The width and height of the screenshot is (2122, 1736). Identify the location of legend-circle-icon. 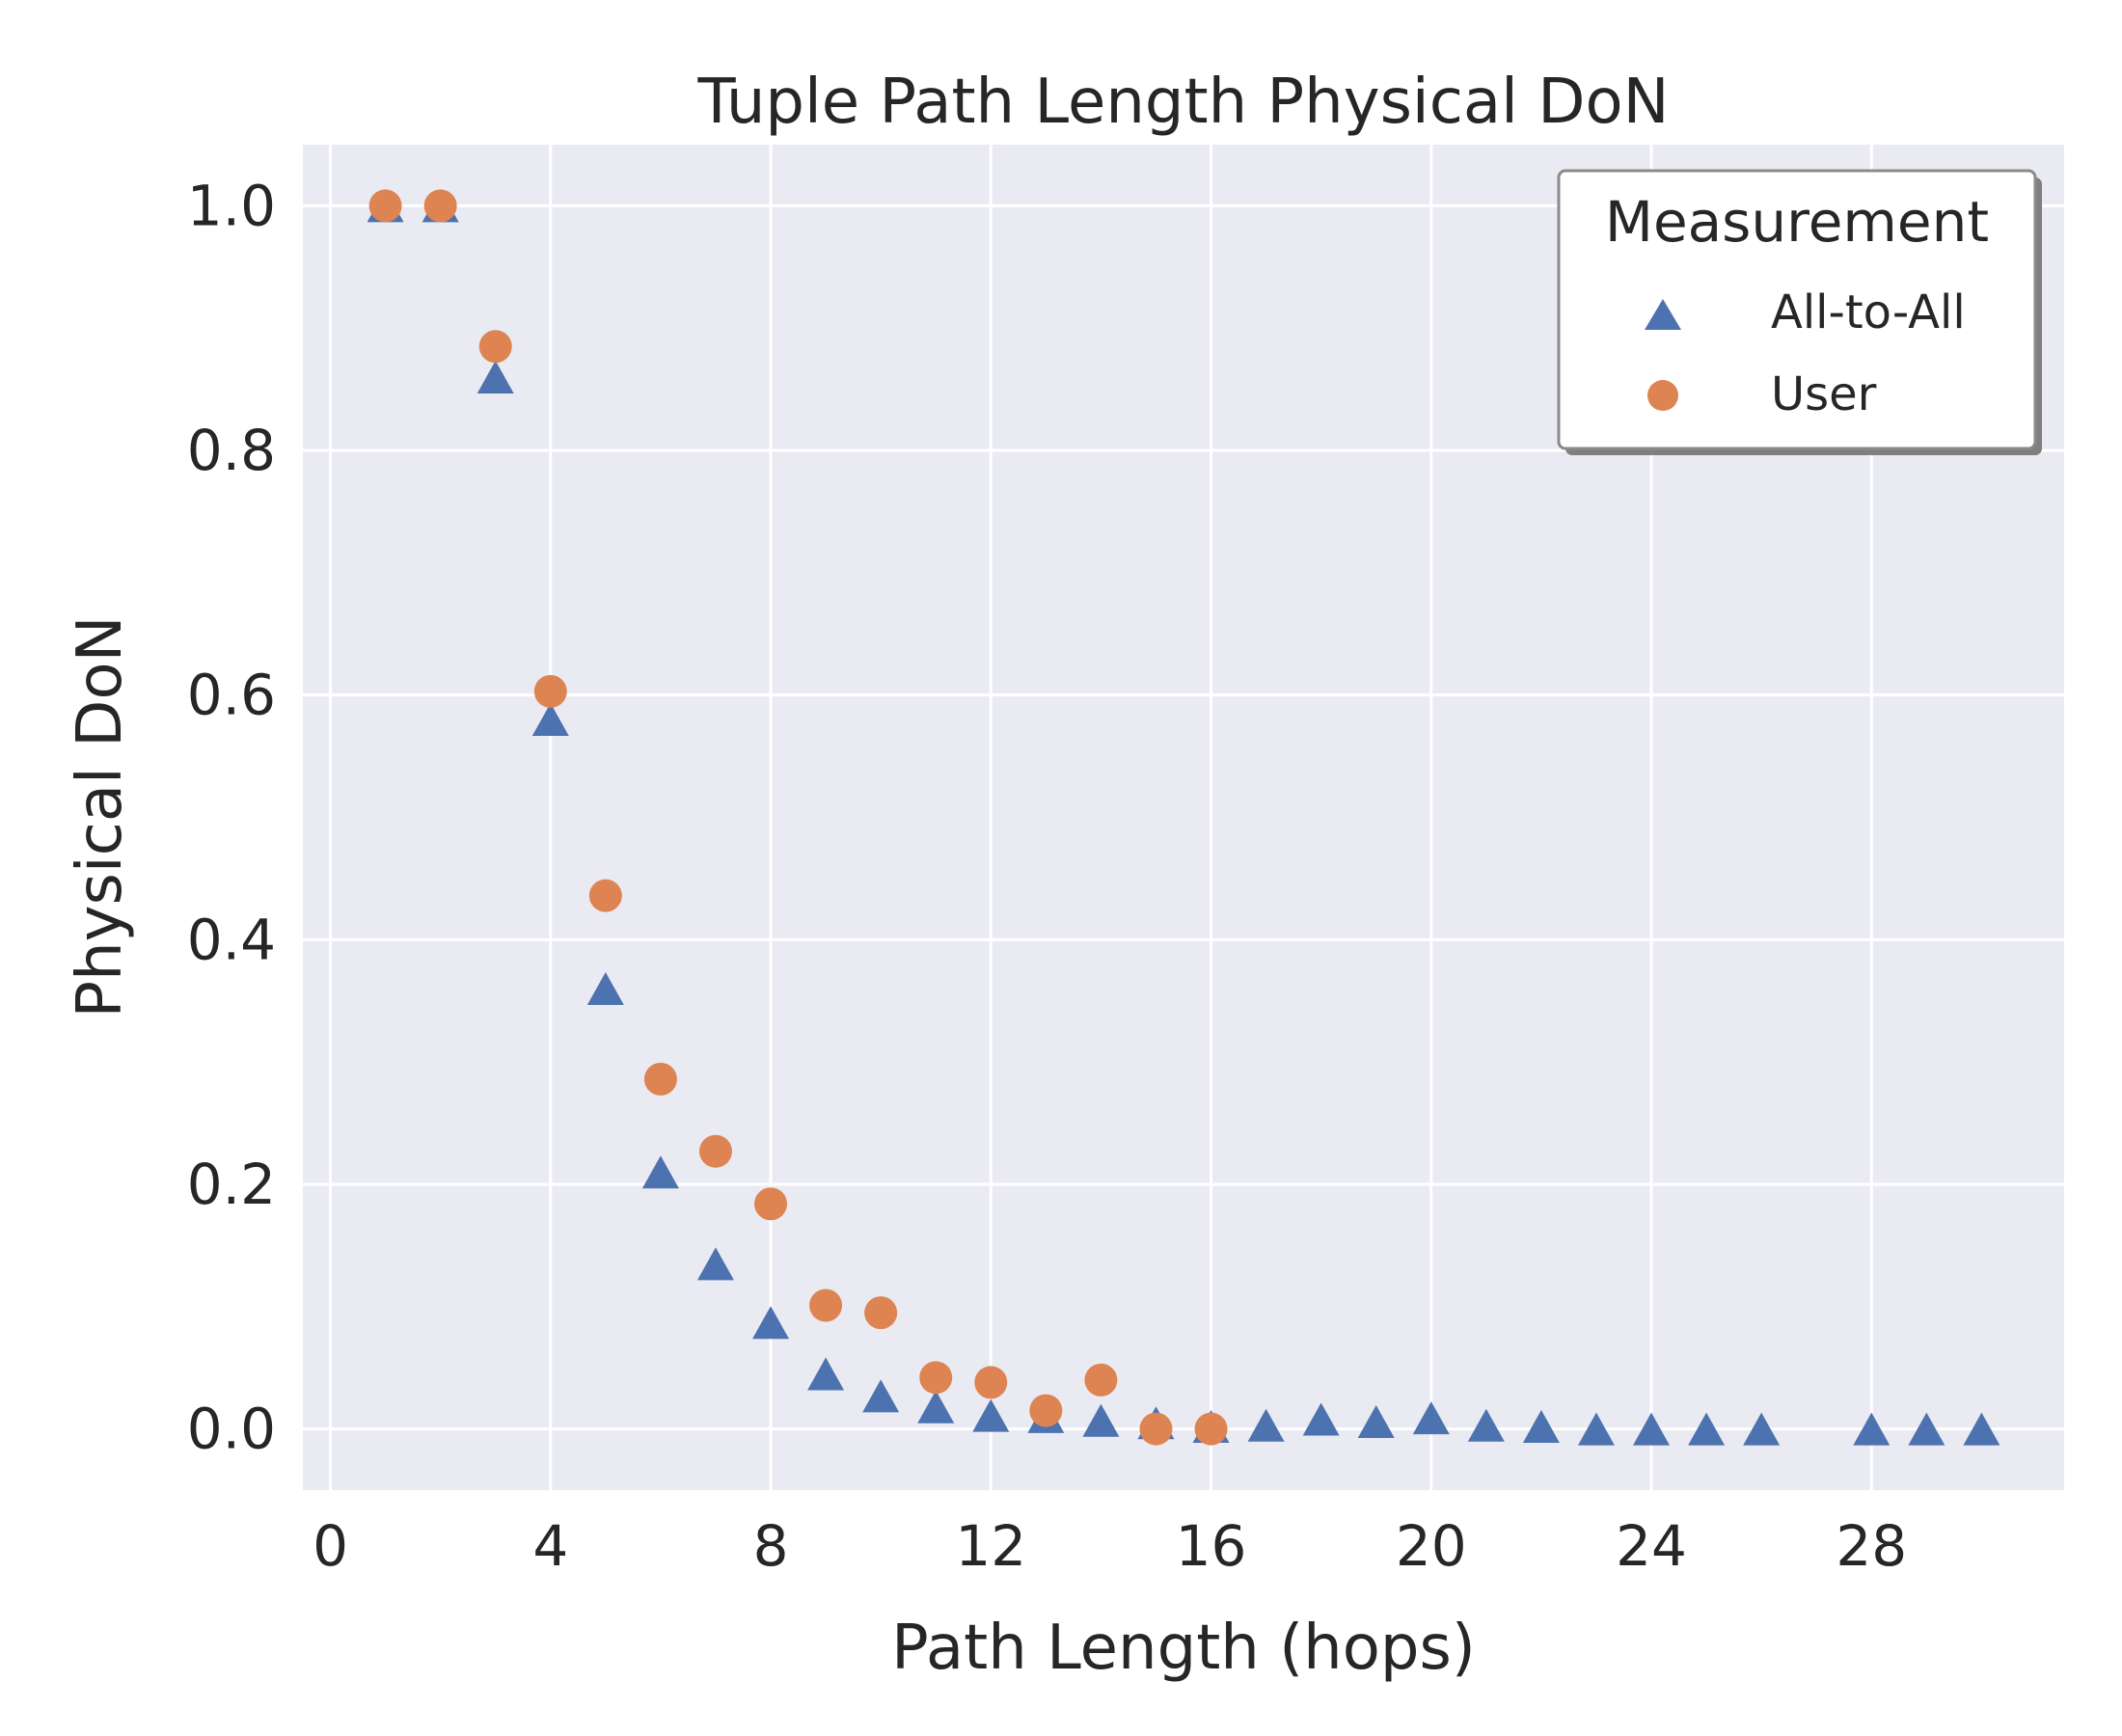
(1663, 396).